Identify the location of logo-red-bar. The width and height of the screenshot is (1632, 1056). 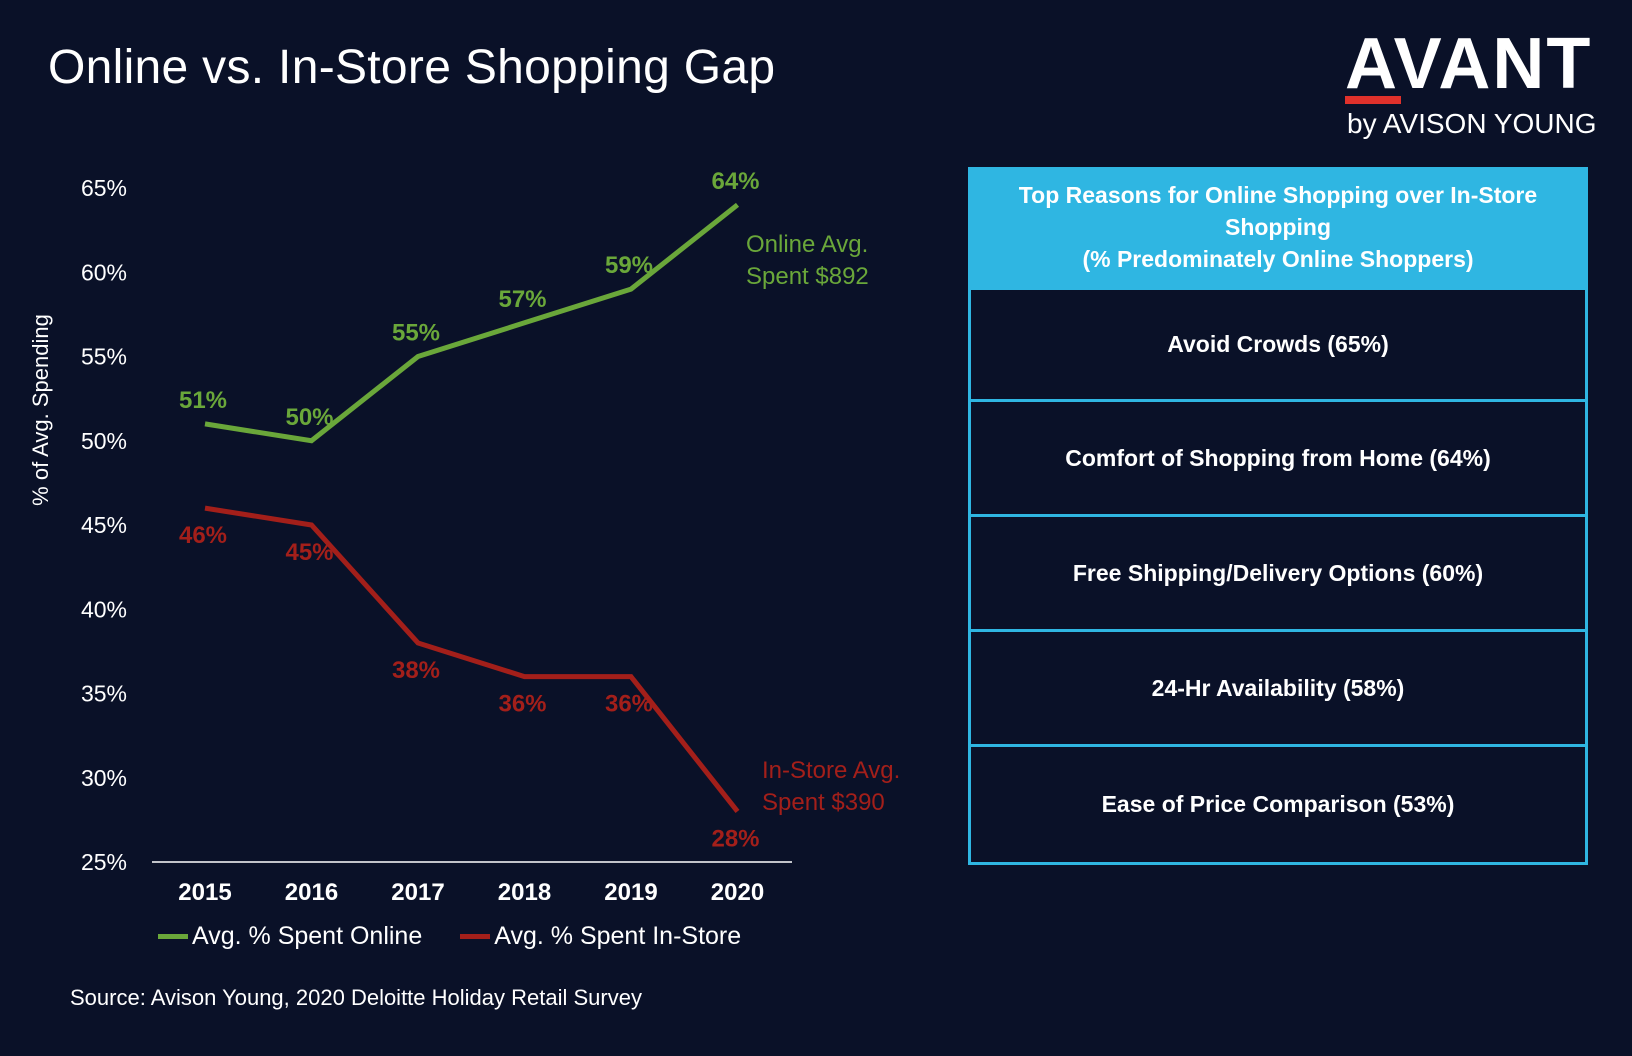
(1373, 100).